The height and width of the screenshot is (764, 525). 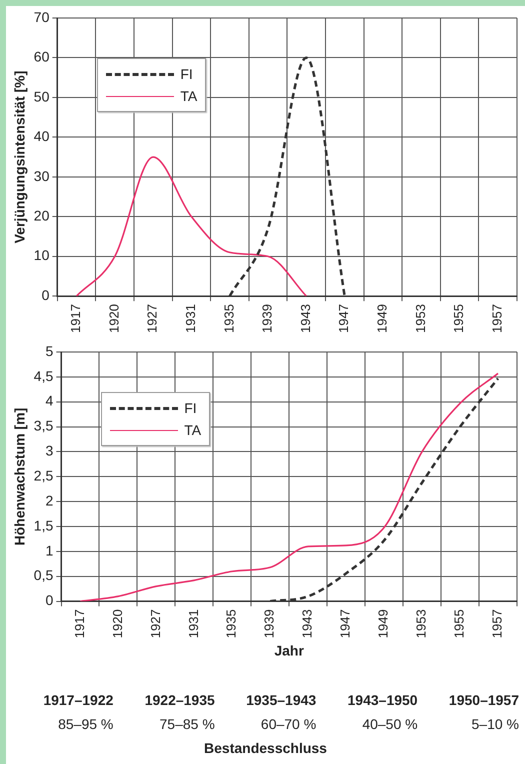 What do you see at coordinates (49, 450) in the screenshot?
I see `y-tick-label: 3` at bounding box center [49, 450].